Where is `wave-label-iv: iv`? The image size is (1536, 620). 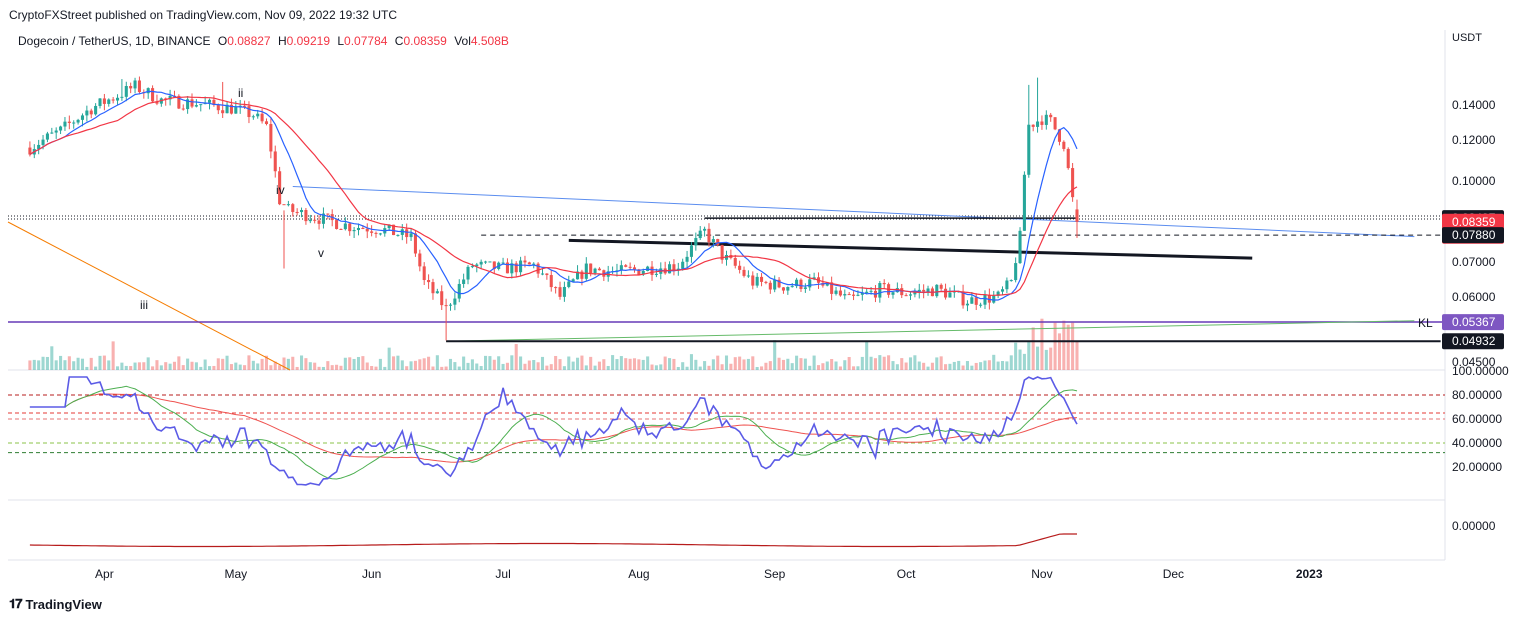 wave-label-iv: iv is located at coordinates (280, 190).